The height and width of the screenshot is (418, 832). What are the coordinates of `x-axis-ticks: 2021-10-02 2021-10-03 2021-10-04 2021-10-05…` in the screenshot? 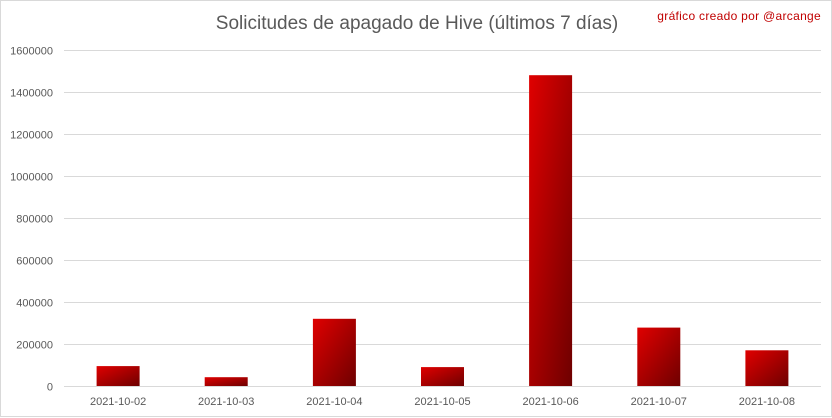 It's located at (442, 402).